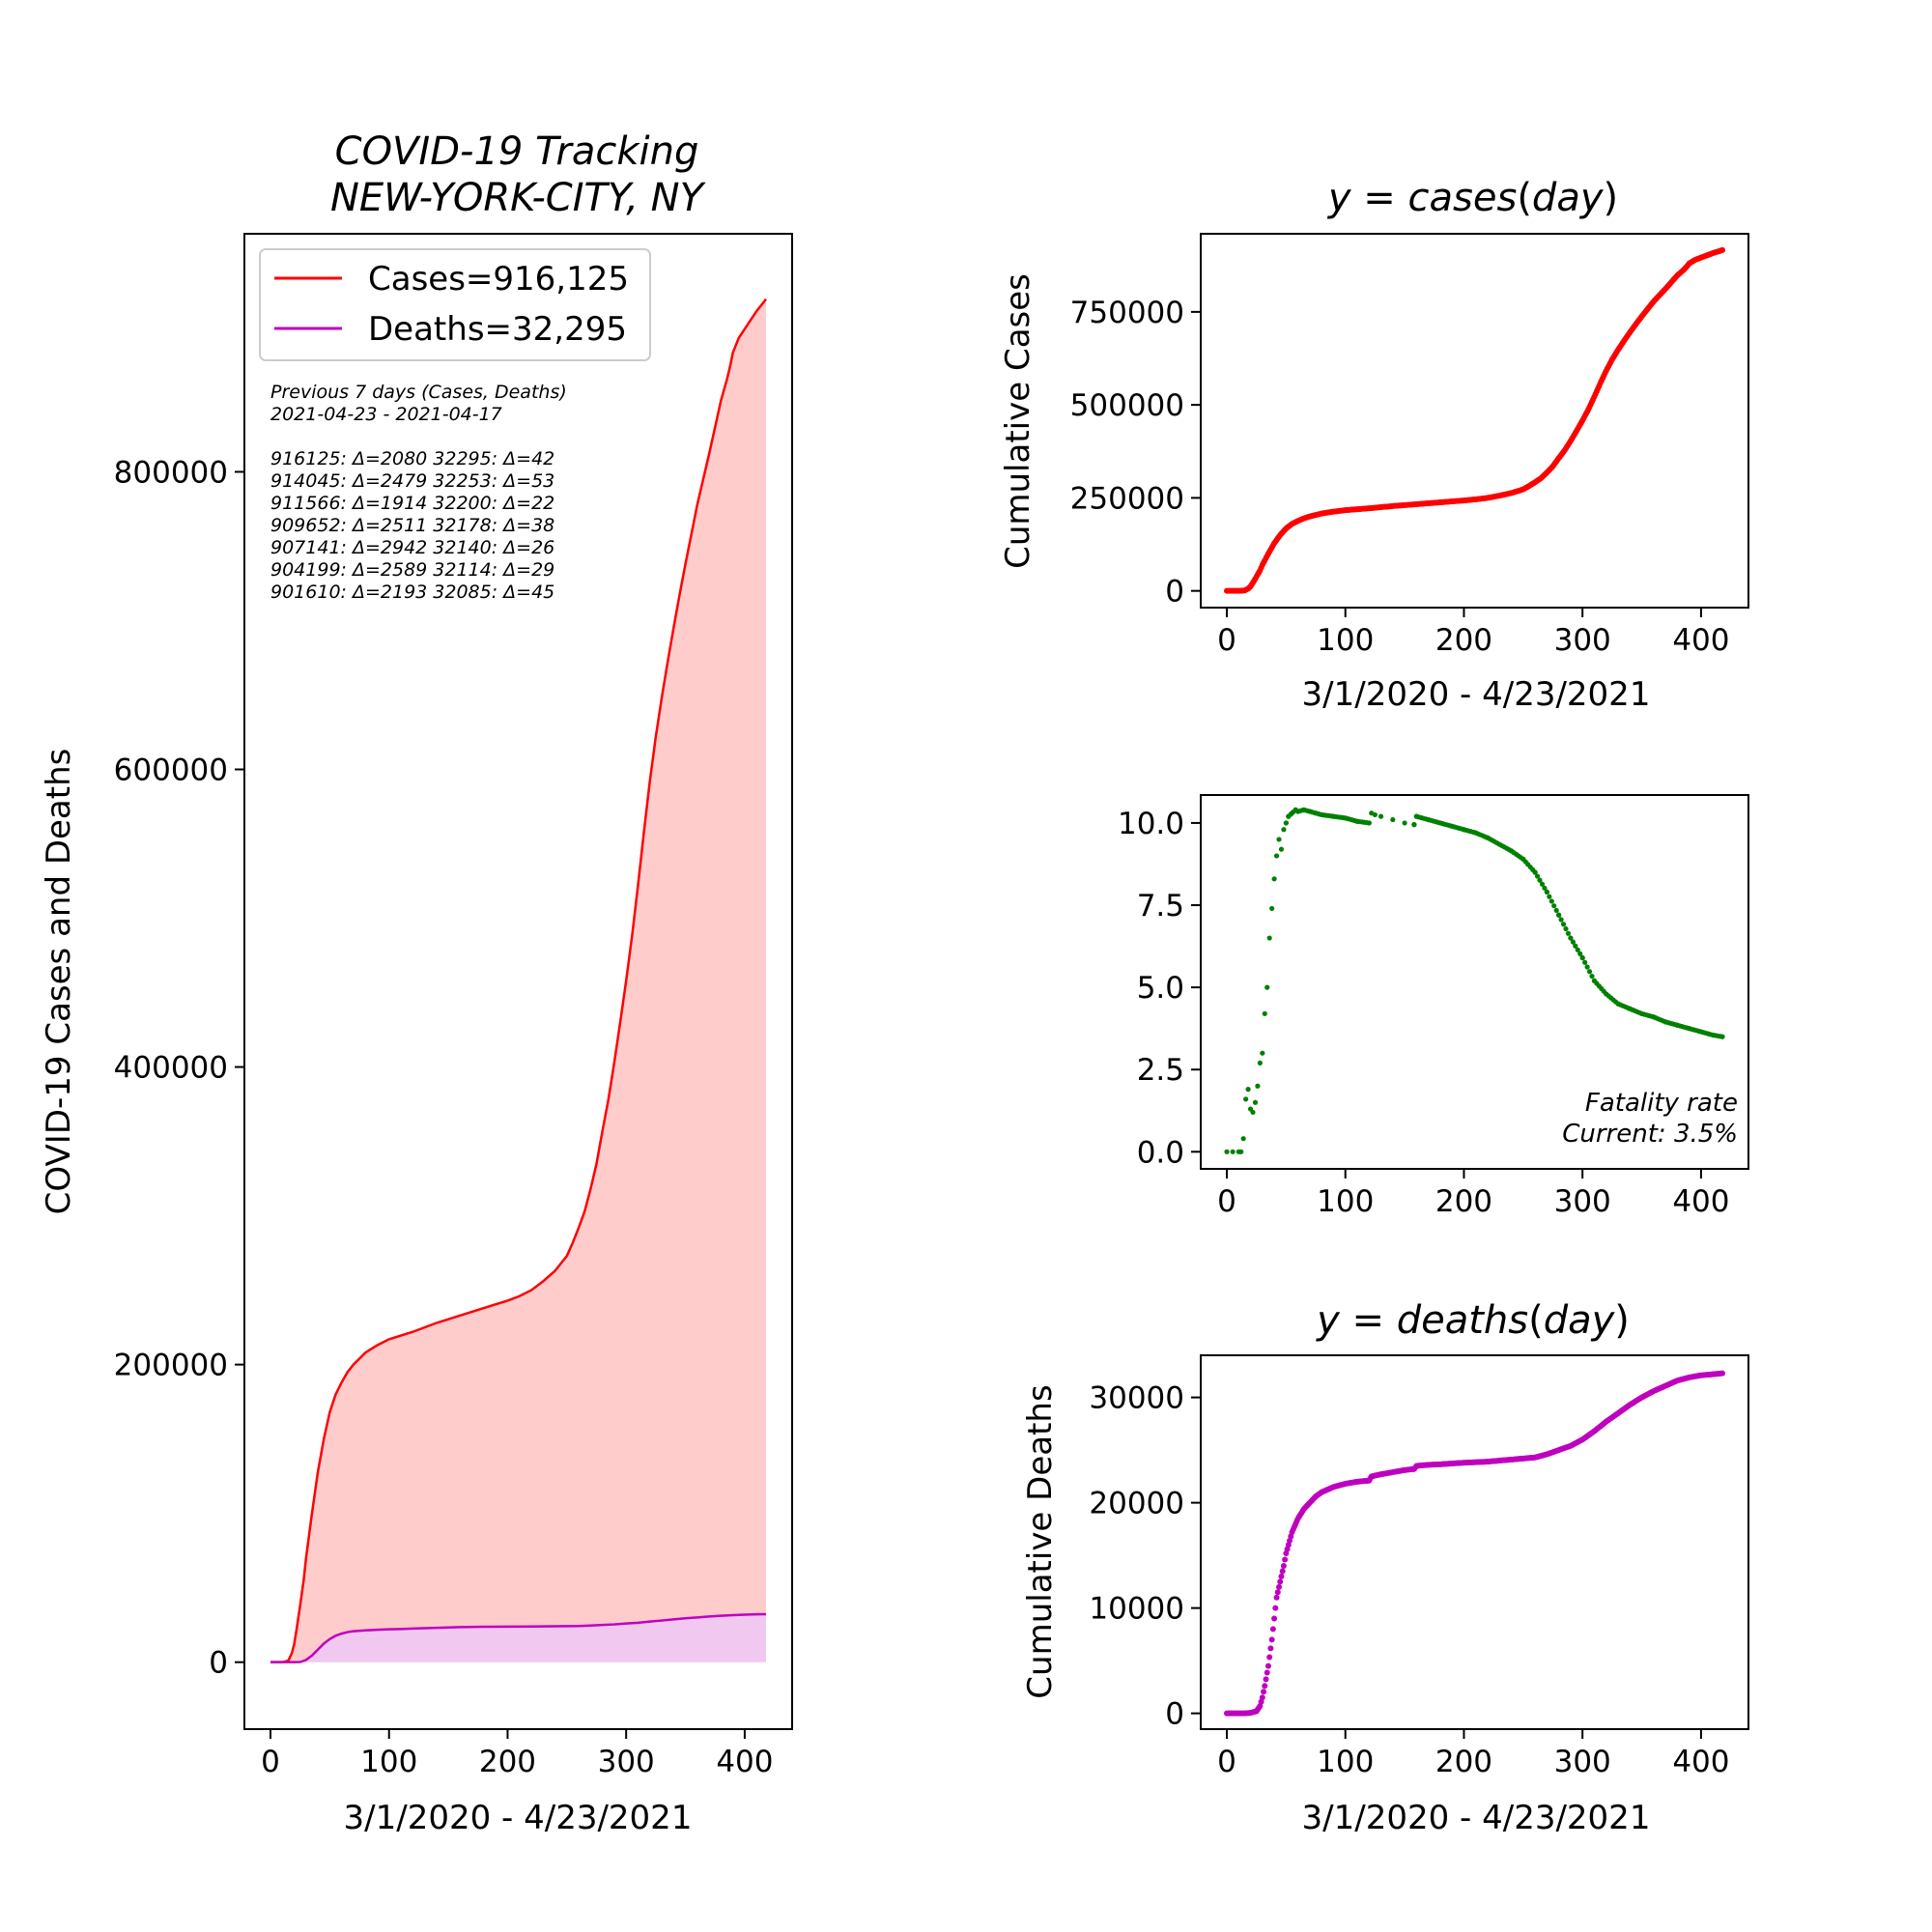 The image size is (1932, 1932). What do you see at coordinates (1226, 1762) in the screenshot?
I see `deaths-x-tick-label: 0` at bounding box center [1226, 1762].